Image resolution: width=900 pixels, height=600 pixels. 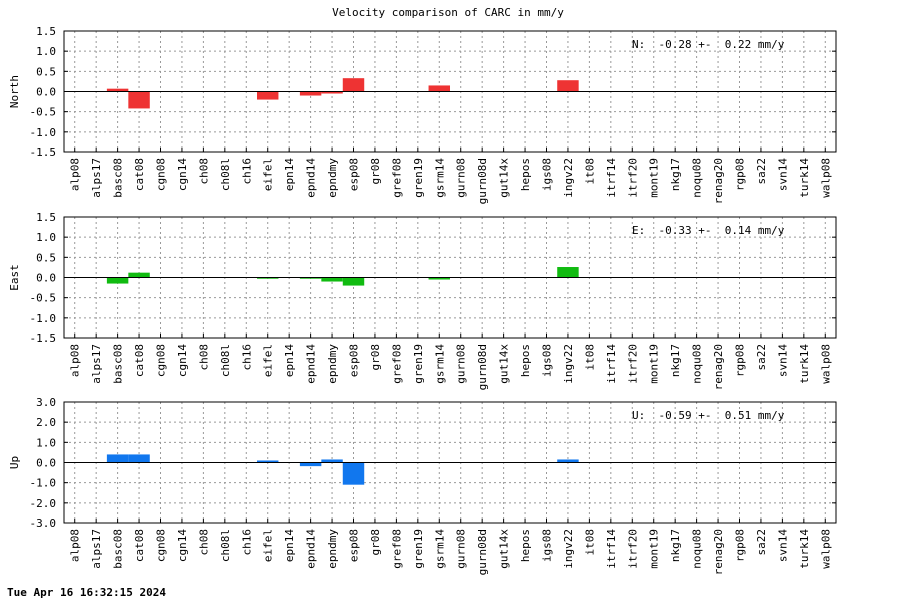 What do you see at coordinates (589, 542) in the screenshot?
I see `x-tick-label: it08` at bounding box center [589, 542].